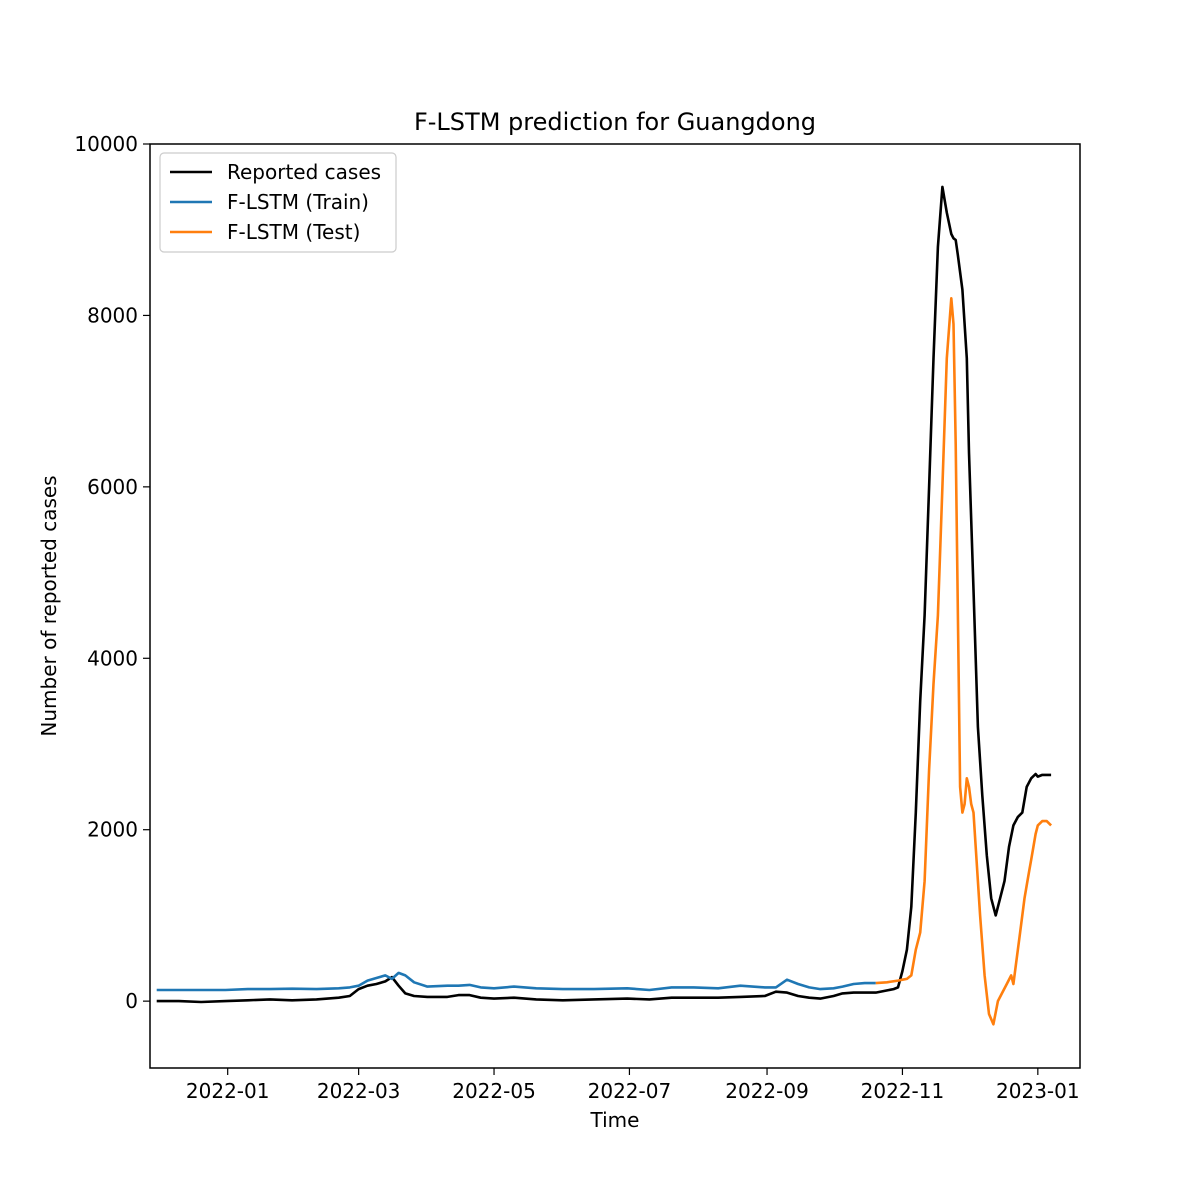 The image size is (1200, 1200). I want to click on x-tick-label: 2022-09, so click(767, 1091).